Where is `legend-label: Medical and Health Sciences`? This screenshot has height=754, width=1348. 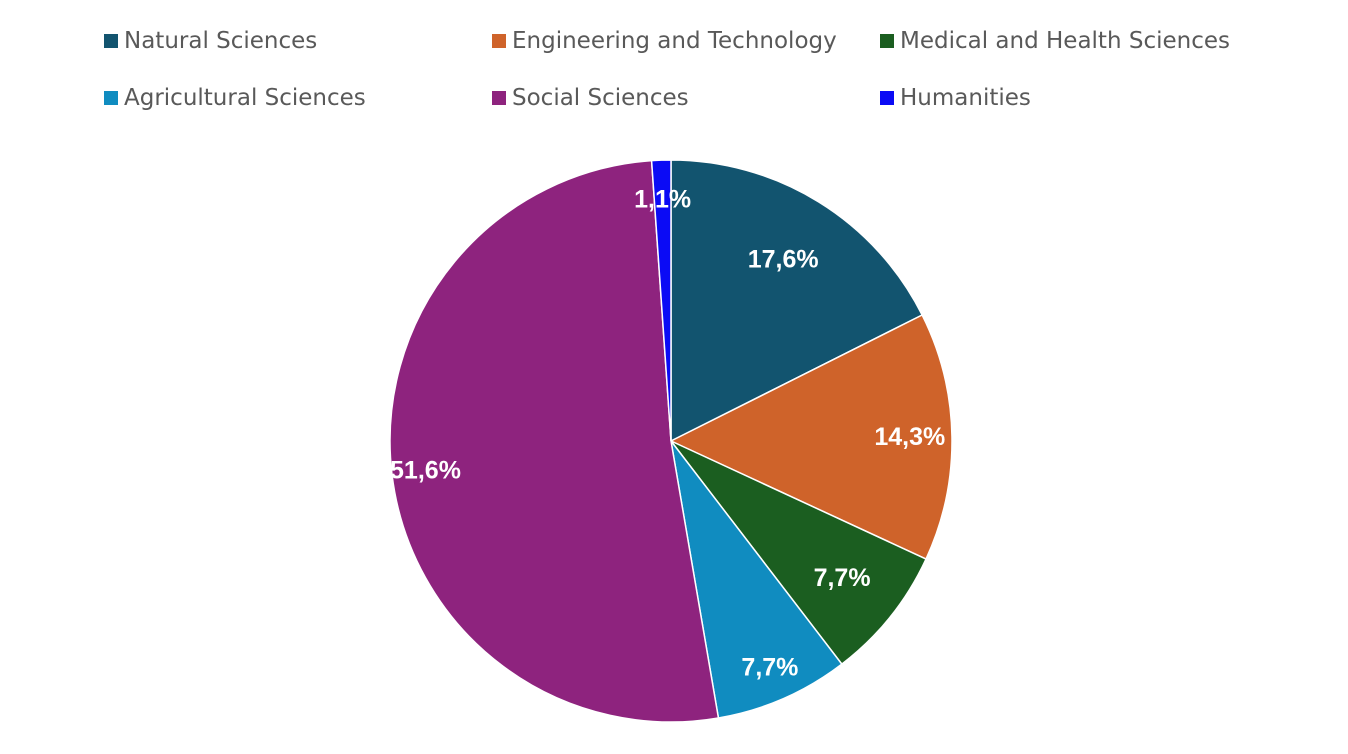
legend-label: Medical and Health Sciences is located at coordinates (1065, 41).